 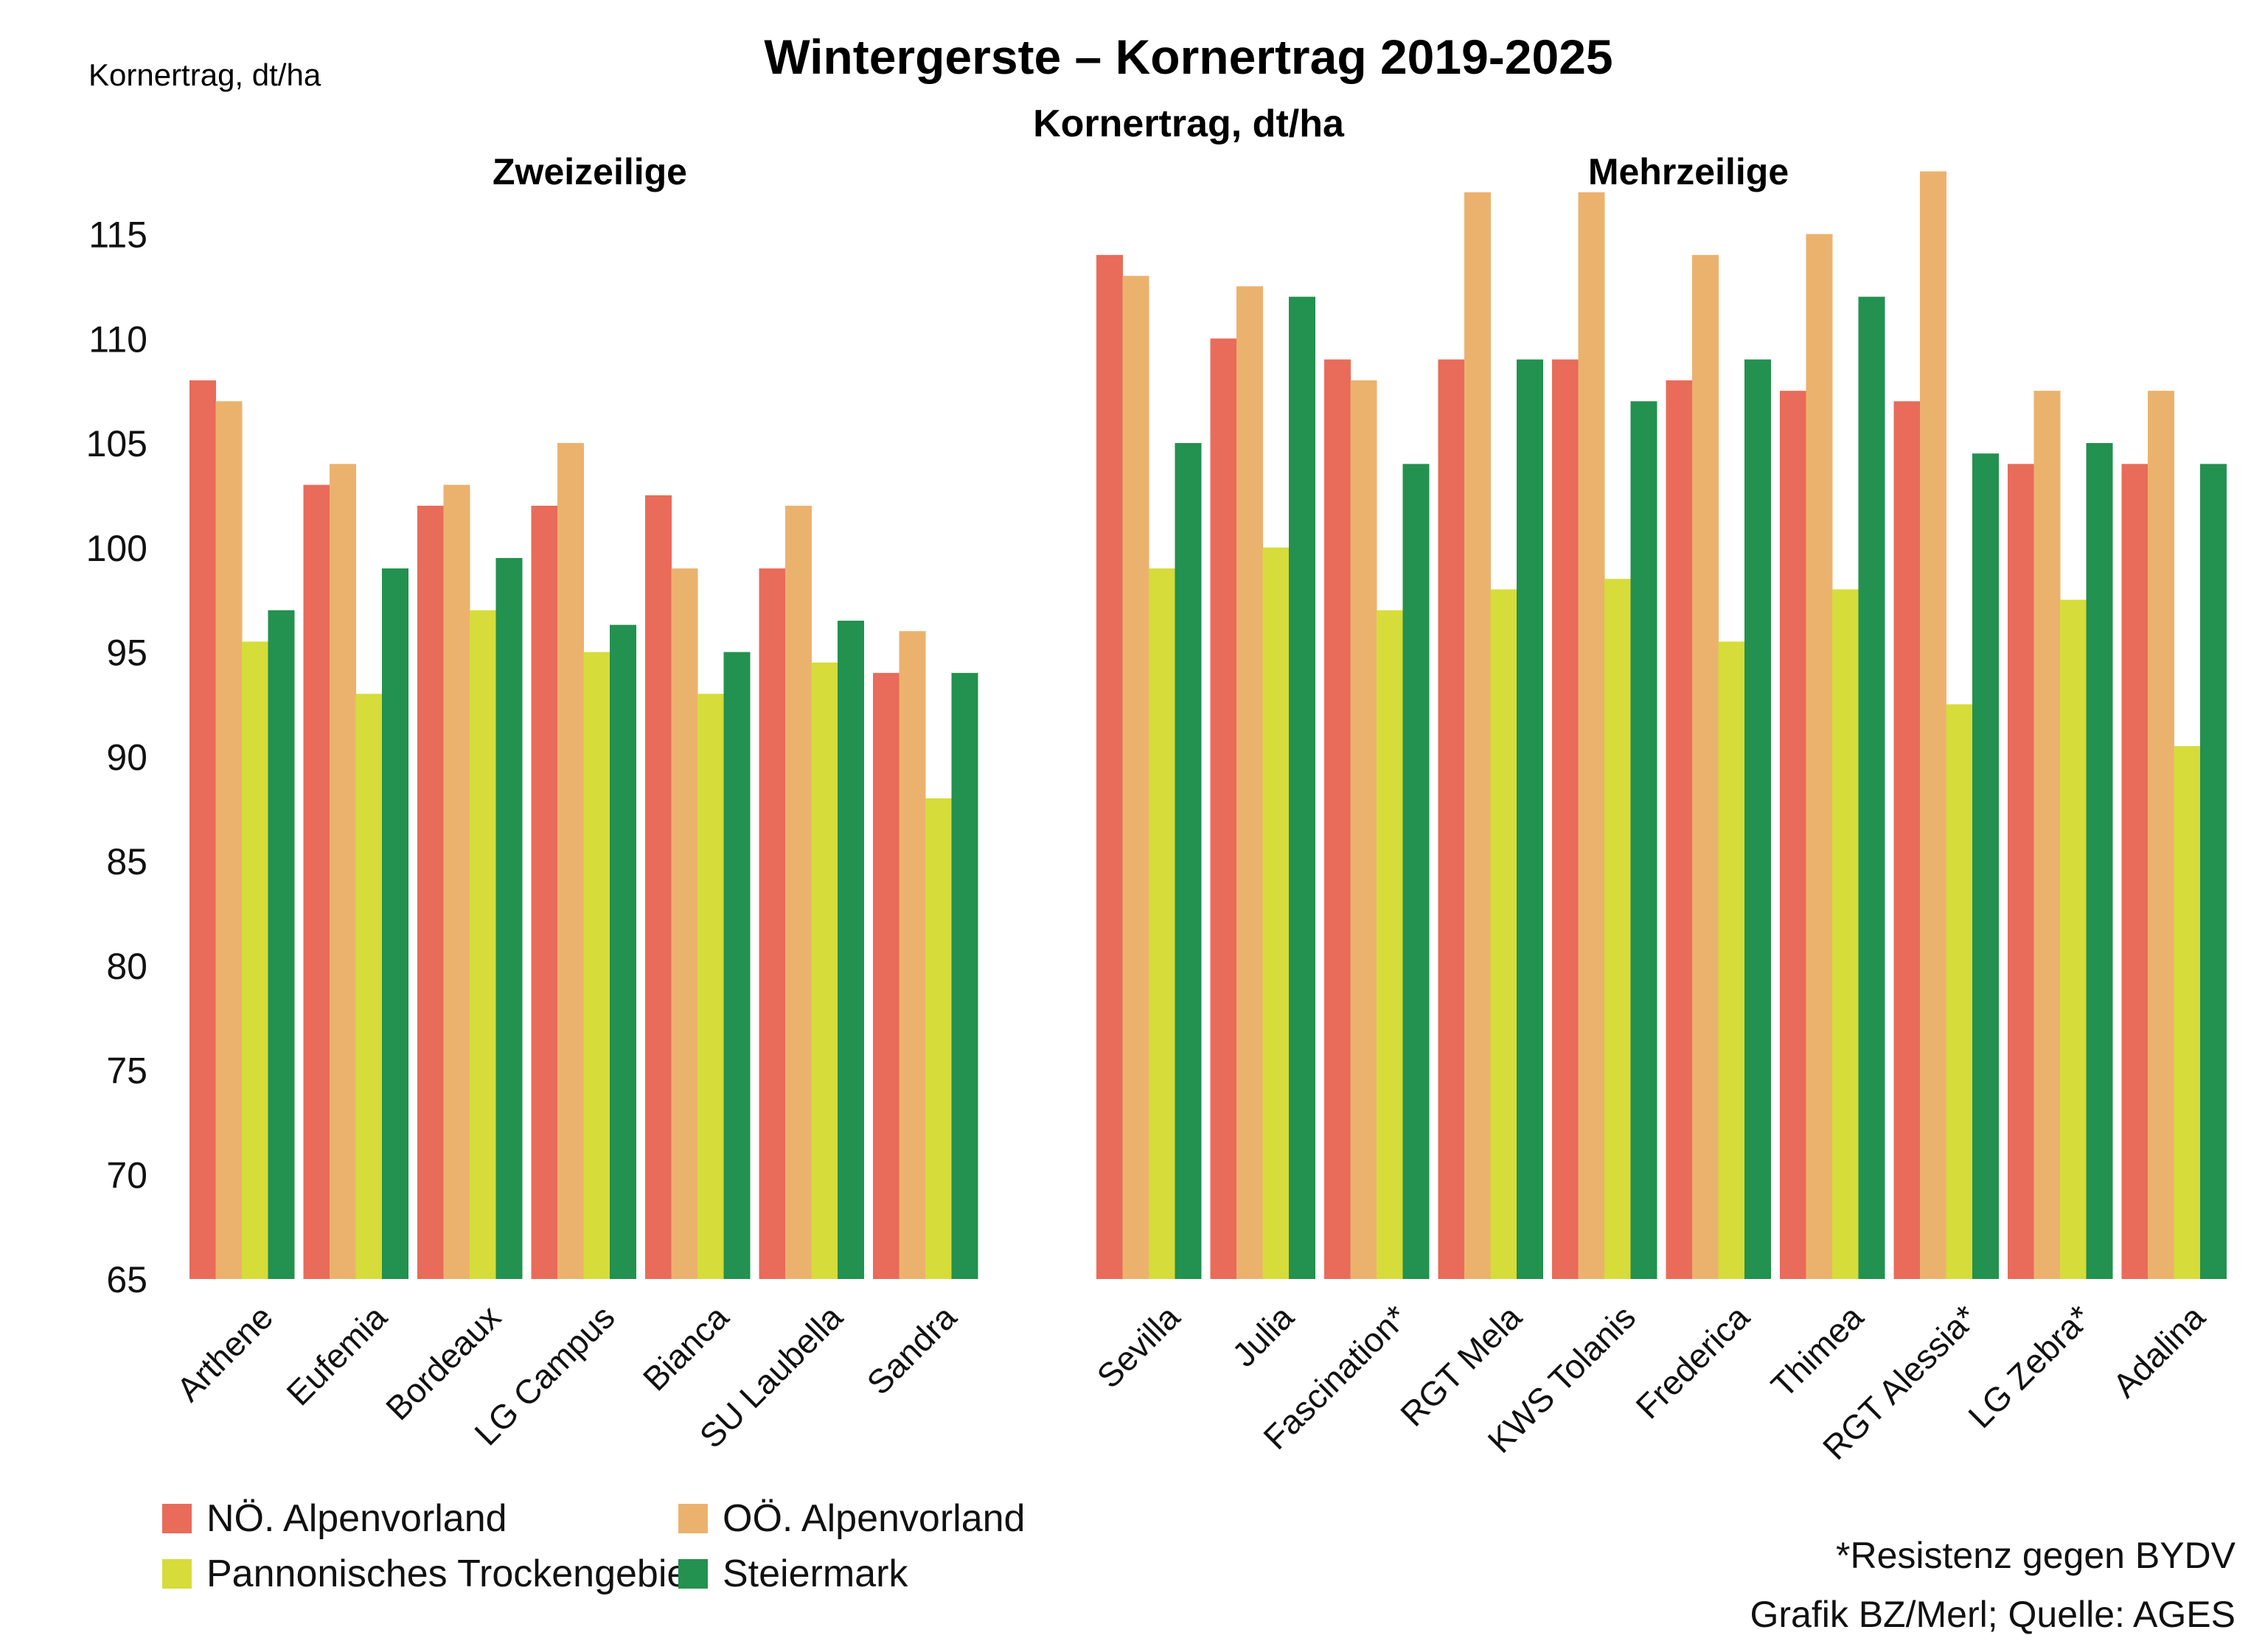 I want to click on y-tick-label: 75, so click(x=126, y=1071).